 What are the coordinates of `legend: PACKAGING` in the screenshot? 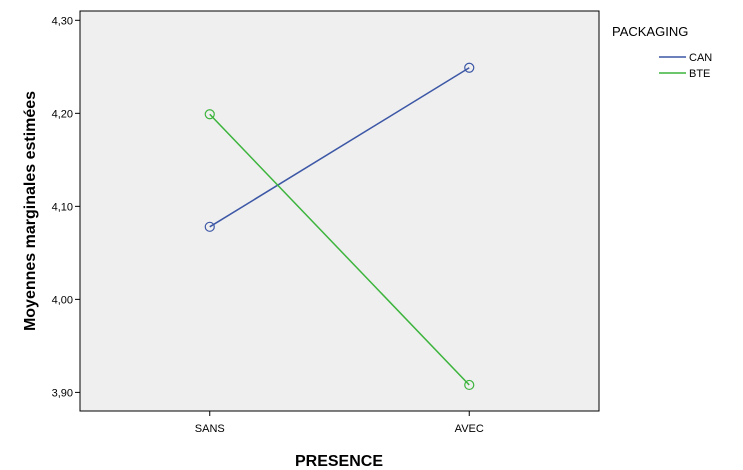 It's located at (650, 31).